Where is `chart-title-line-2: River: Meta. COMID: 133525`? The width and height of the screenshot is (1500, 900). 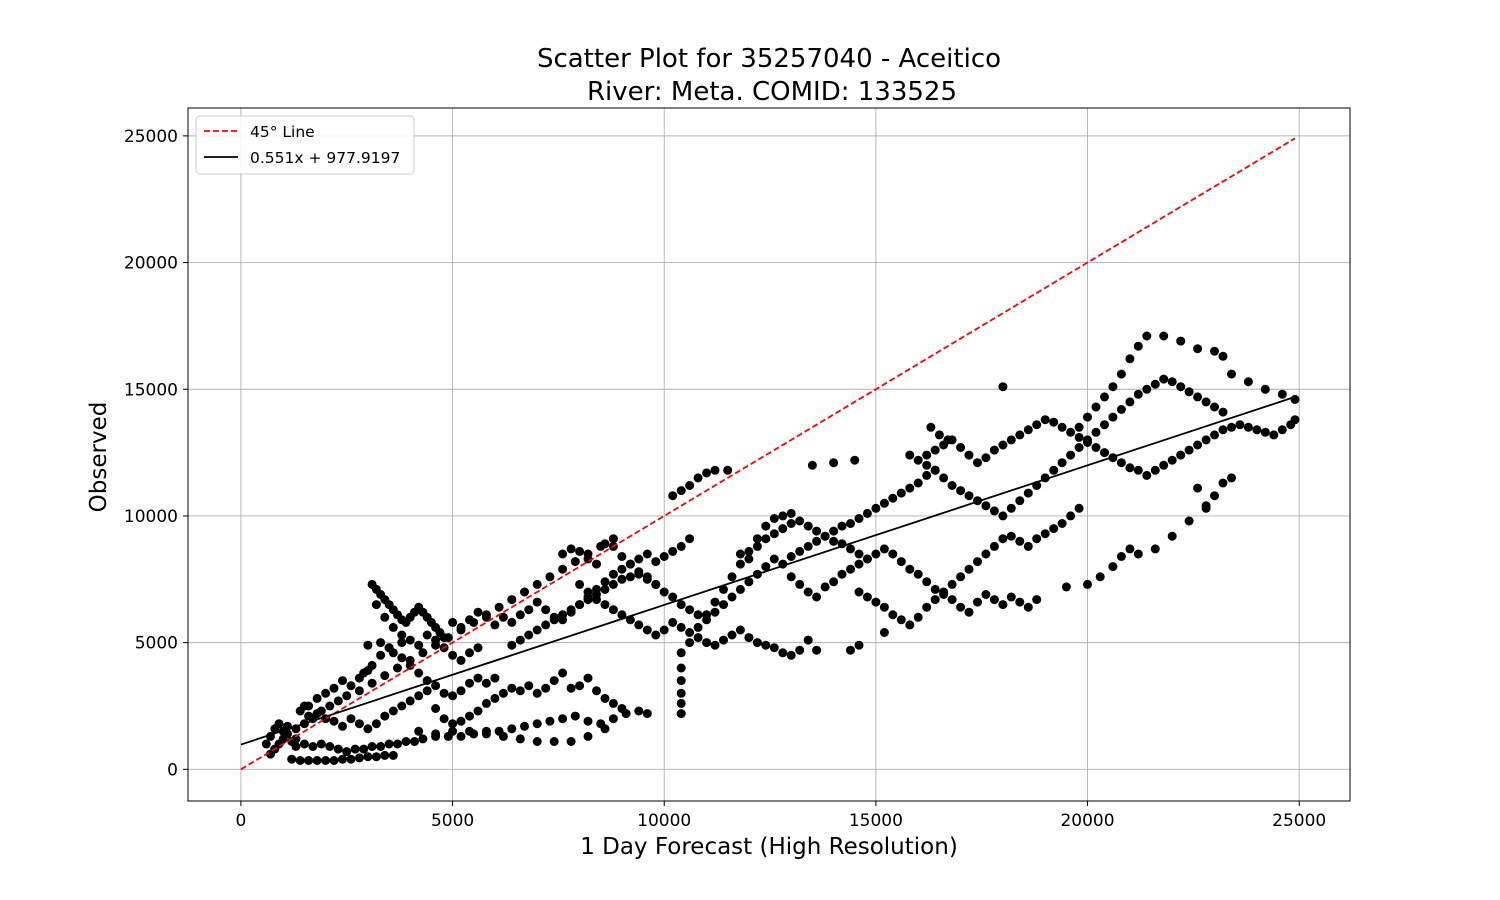
chart-title-line-2: River: Meta. COMID: 133525 is located at coordinates (772, 92).